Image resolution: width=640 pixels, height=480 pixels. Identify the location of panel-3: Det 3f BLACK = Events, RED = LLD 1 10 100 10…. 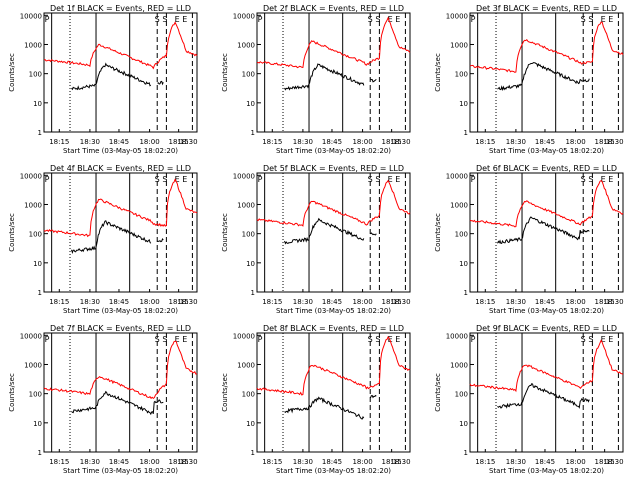
(529, 79).